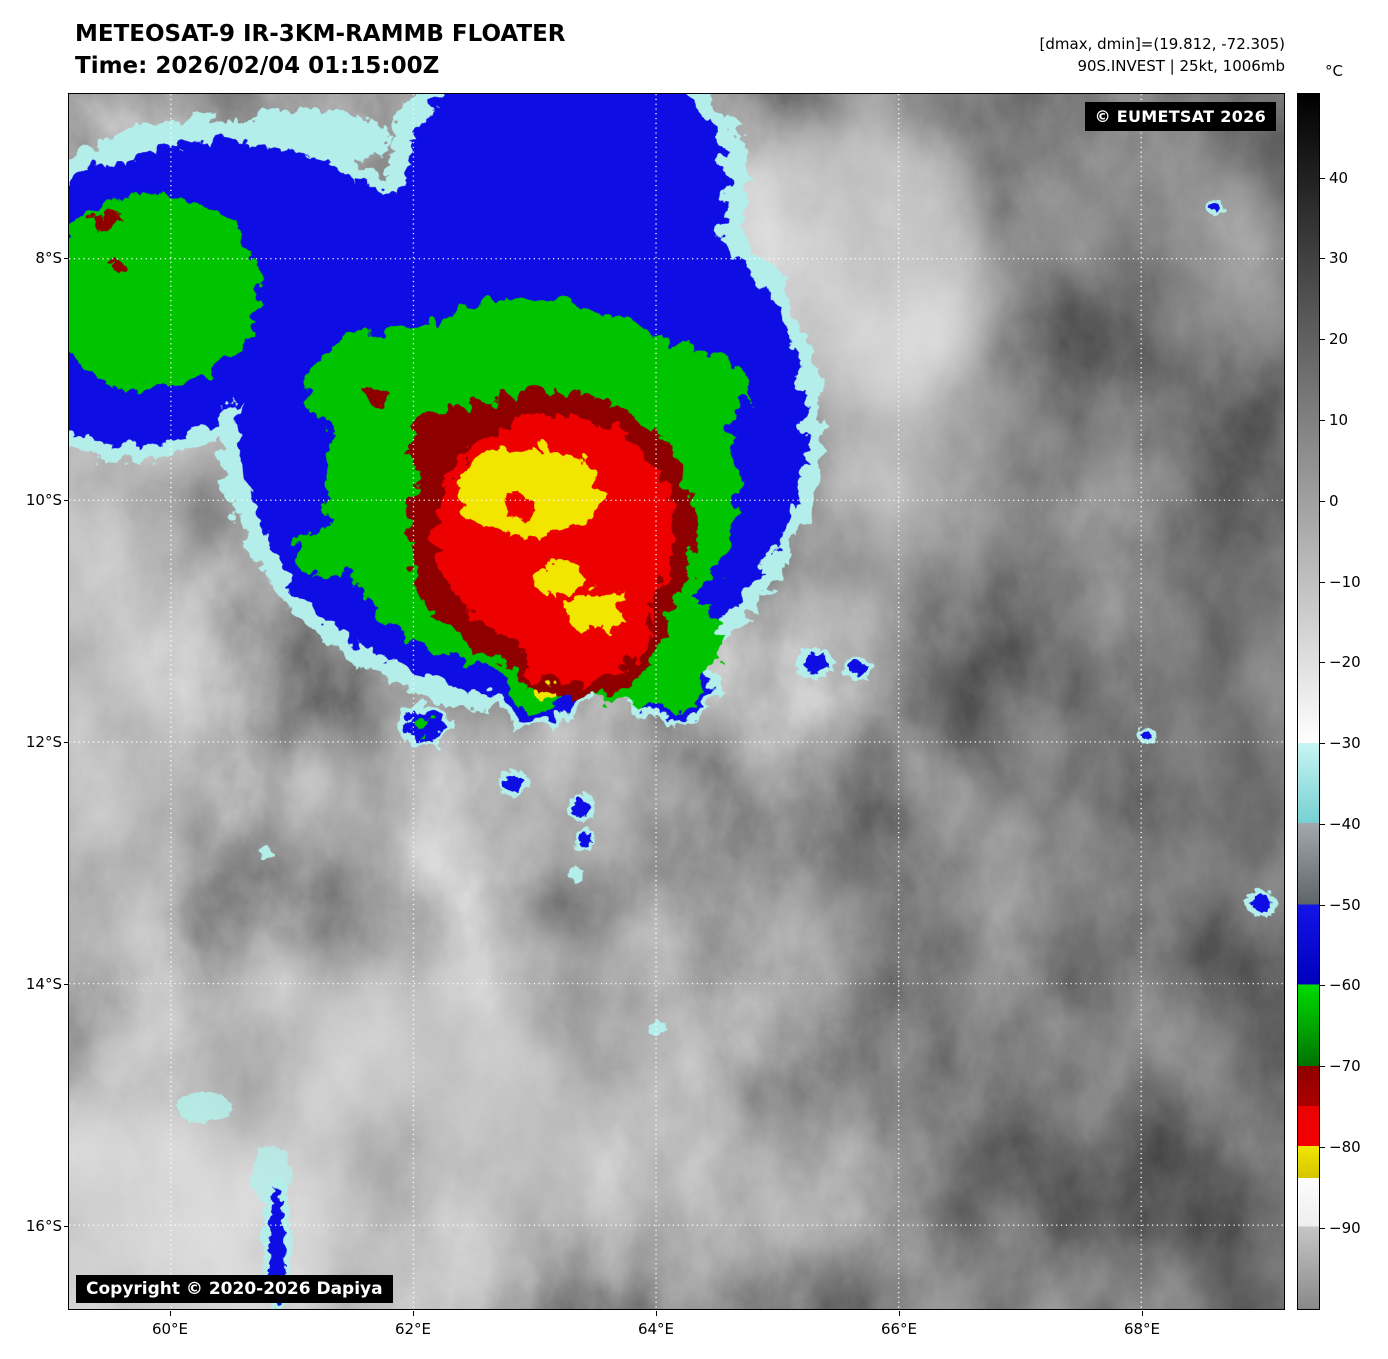 Image resolution: width=1388 pixels, height=1359 pixels. I want to click on cb-tick-40: 40, so click(1333, 178).